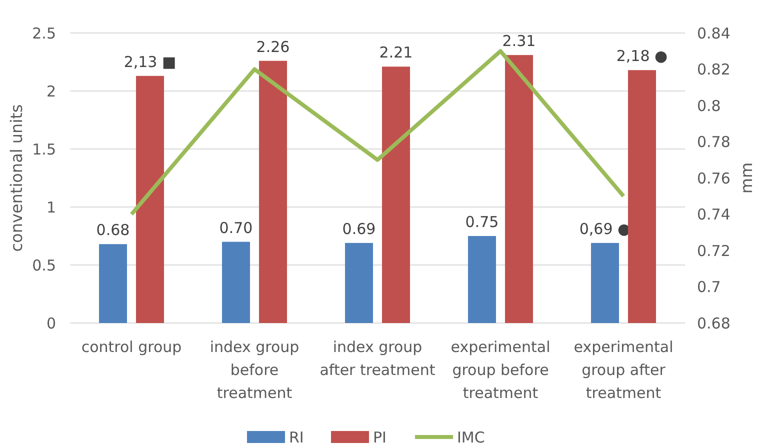 The width and height of the screenshot is (763, 447). I want to click on y-tick-label: 0, so click(51, 323).